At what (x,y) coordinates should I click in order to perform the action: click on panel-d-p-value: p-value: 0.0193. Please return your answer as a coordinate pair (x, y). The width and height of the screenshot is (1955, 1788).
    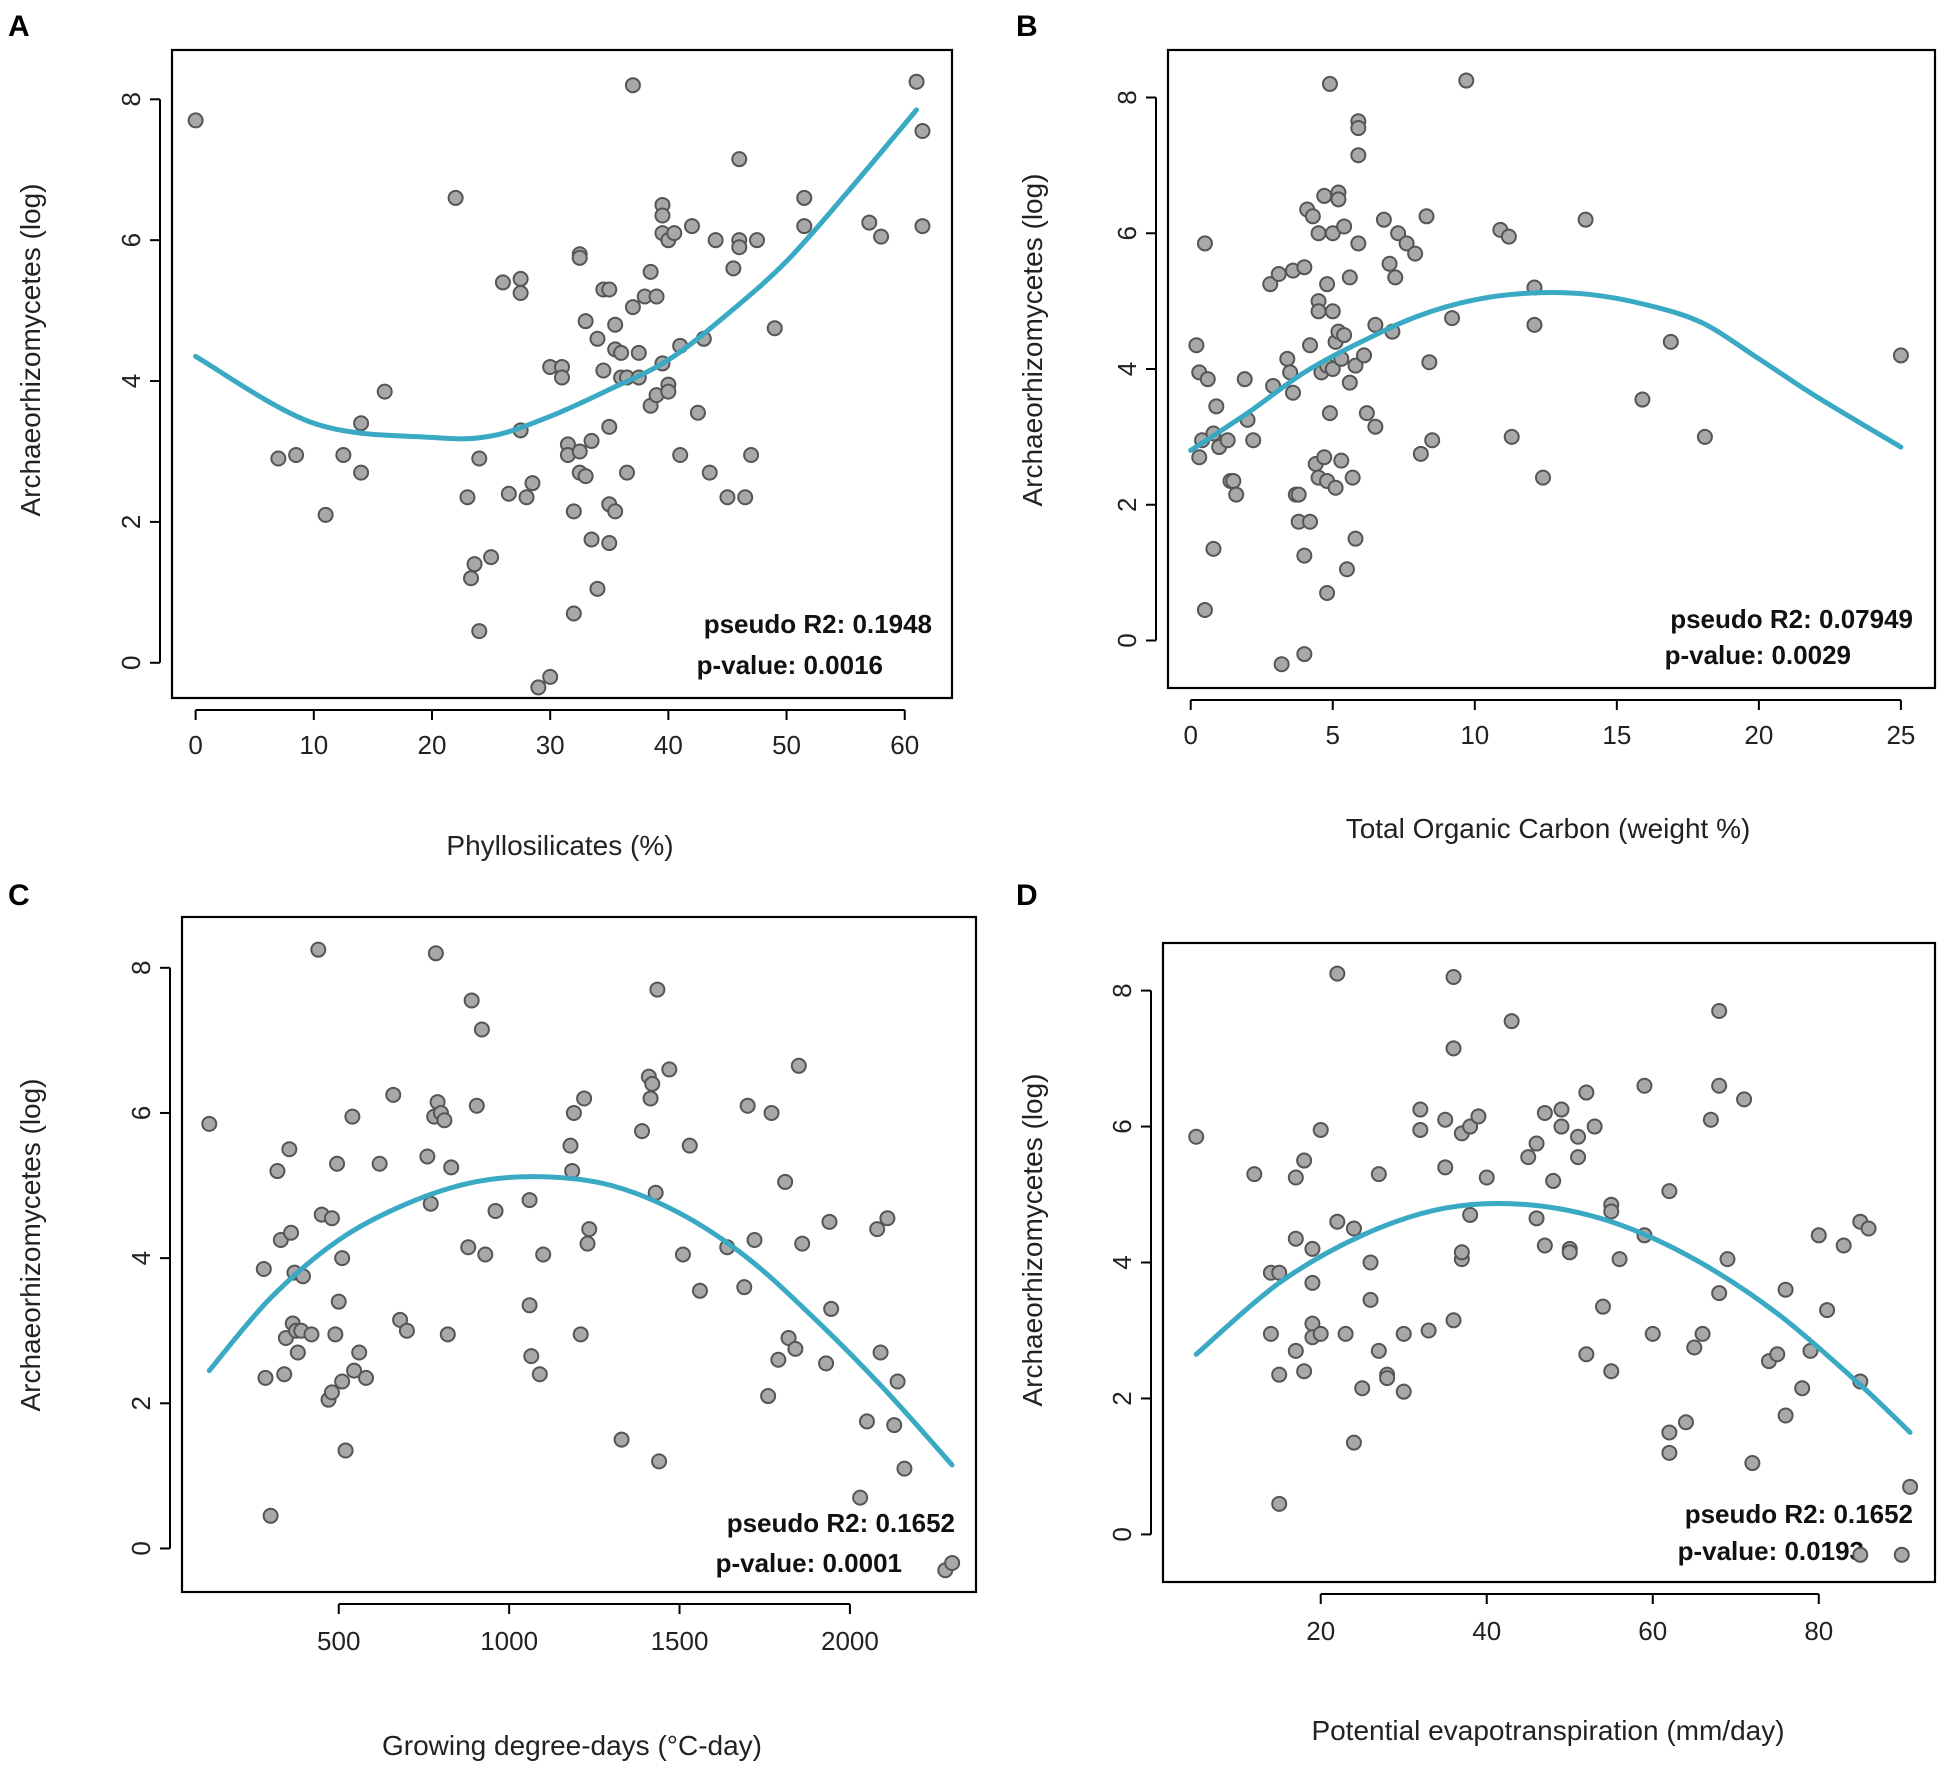
    Looking at the image, I should click on (1771, 1551).